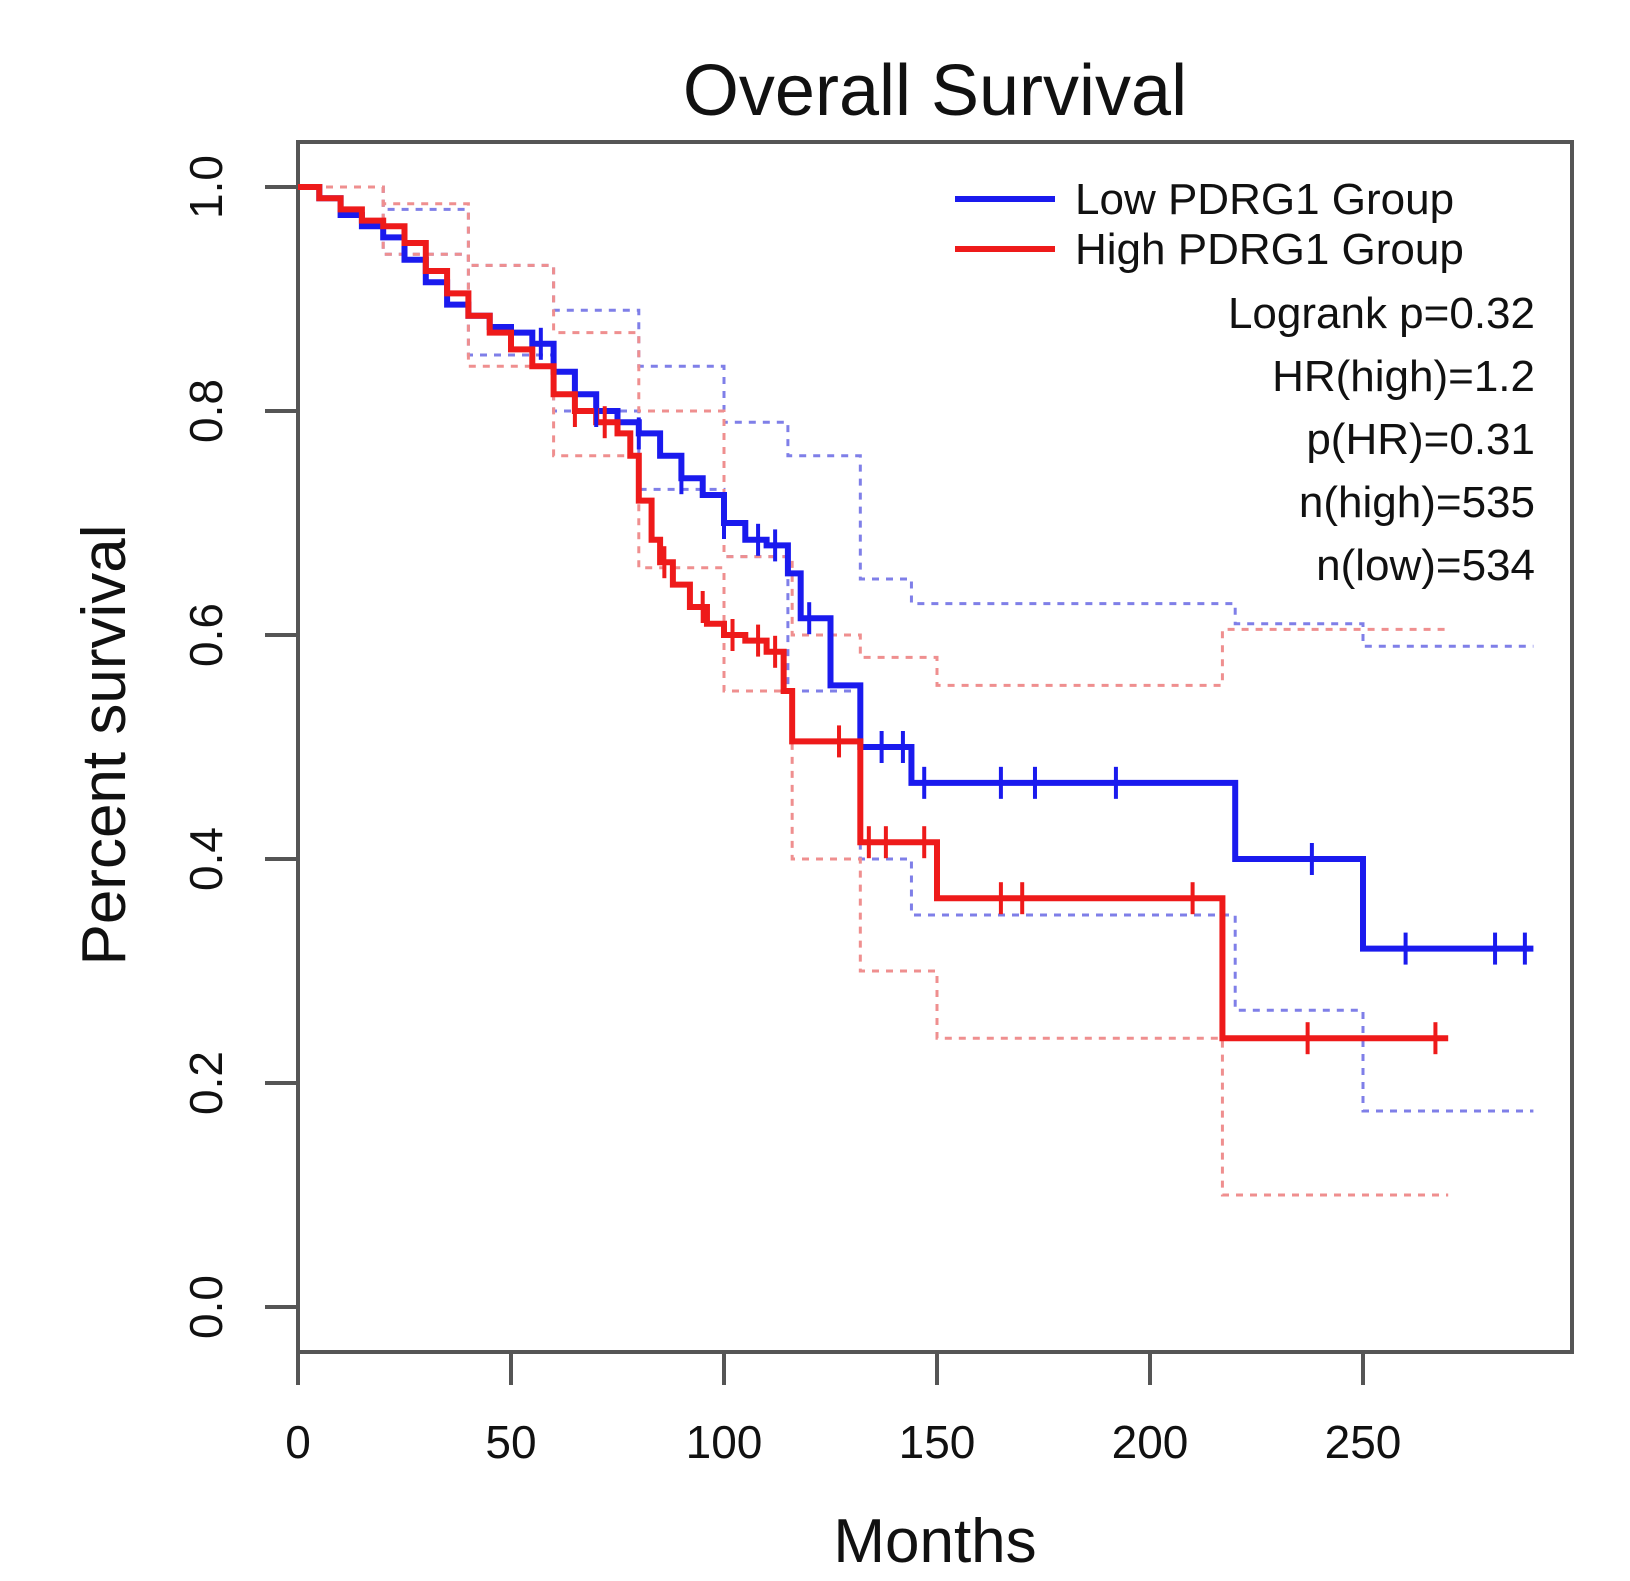 The height and width of the screenshot is (1581, 1630). I want to click on y-tick-label-0: 0.0, so click(206, 1307).